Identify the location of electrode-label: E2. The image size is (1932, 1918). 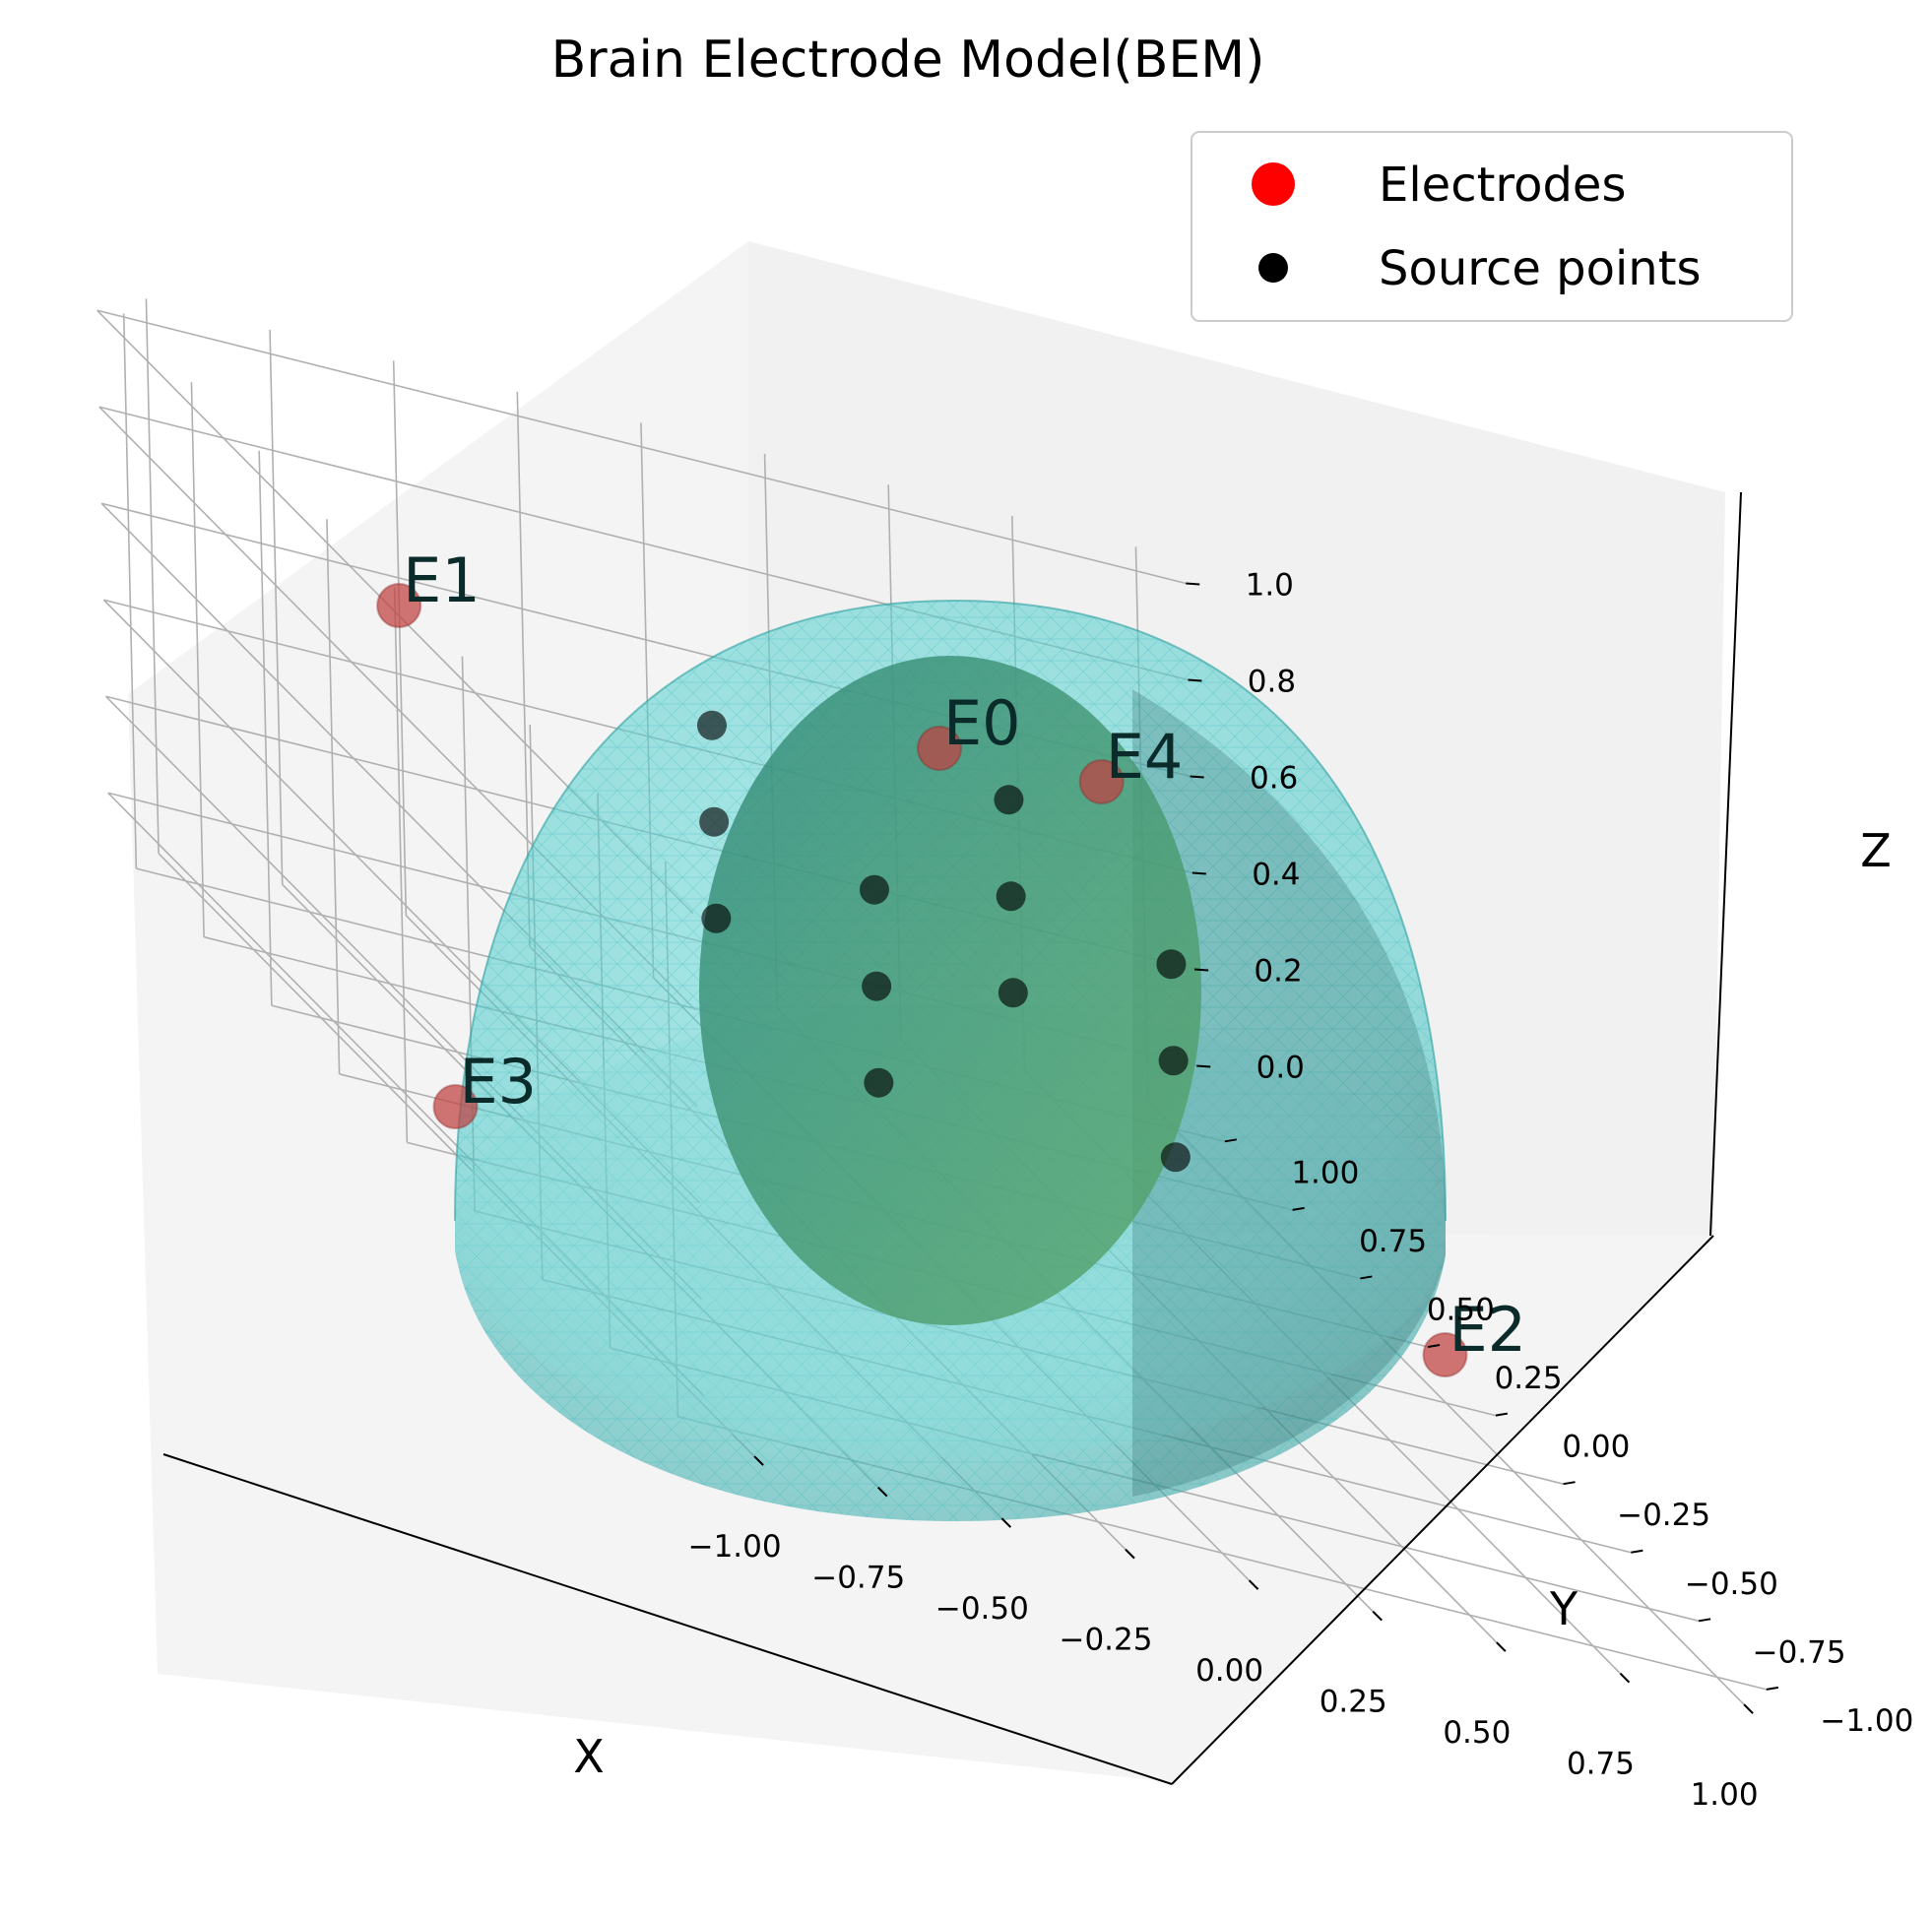
(1488, 1330).